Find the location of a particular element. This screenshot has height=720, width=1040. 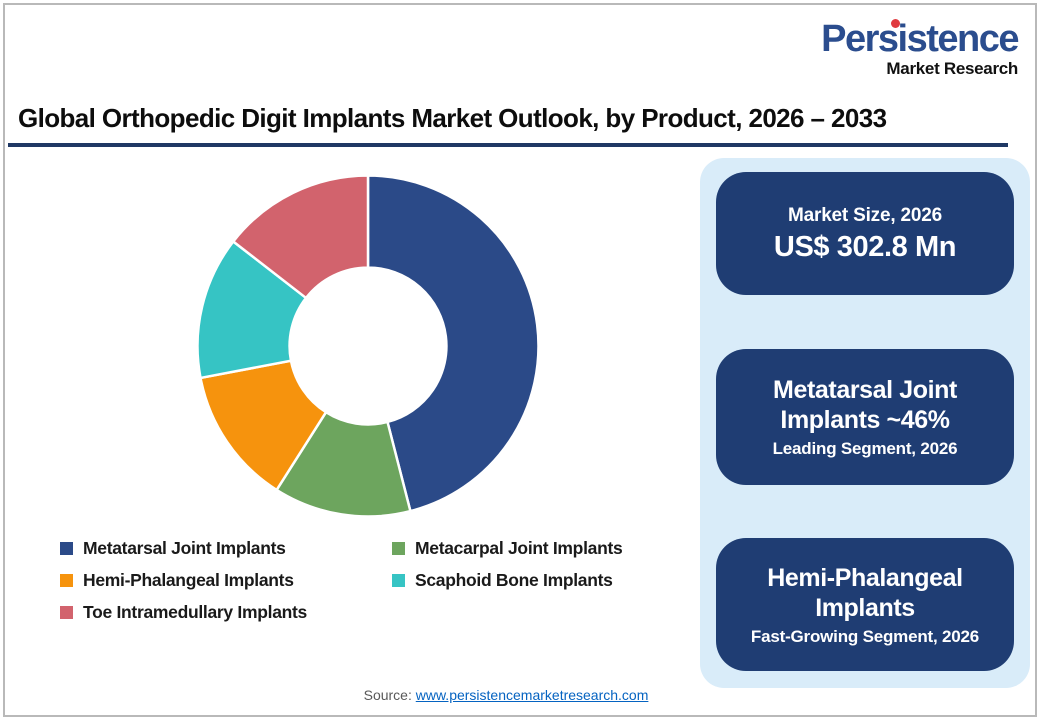

logo: Persistence Market Research is located at coordinates (920, 48).